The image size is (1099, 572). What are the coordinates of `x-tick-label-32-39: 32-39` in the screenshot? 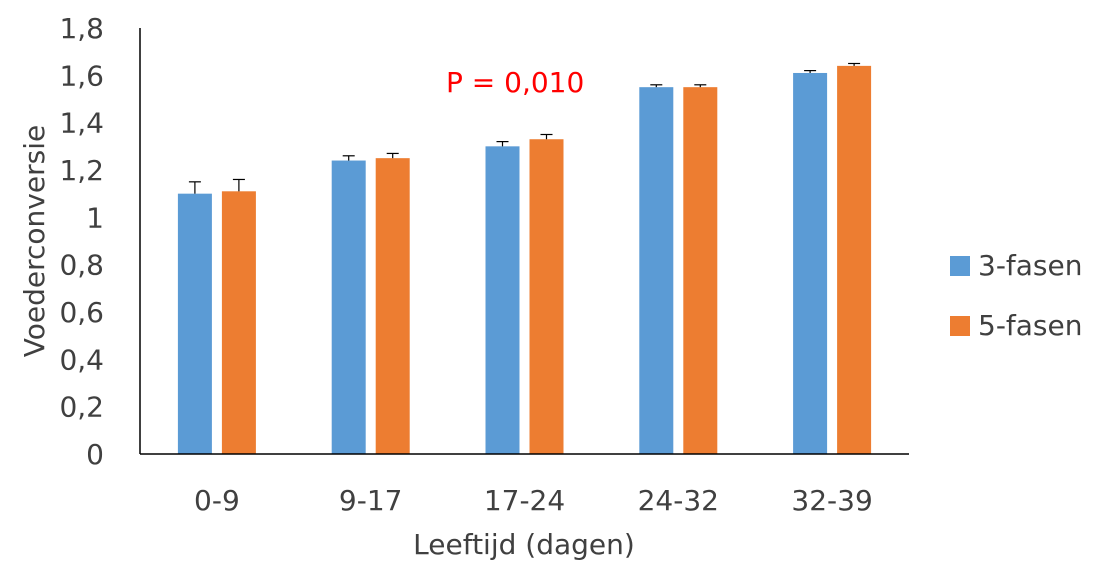 It's located at (831, 500).